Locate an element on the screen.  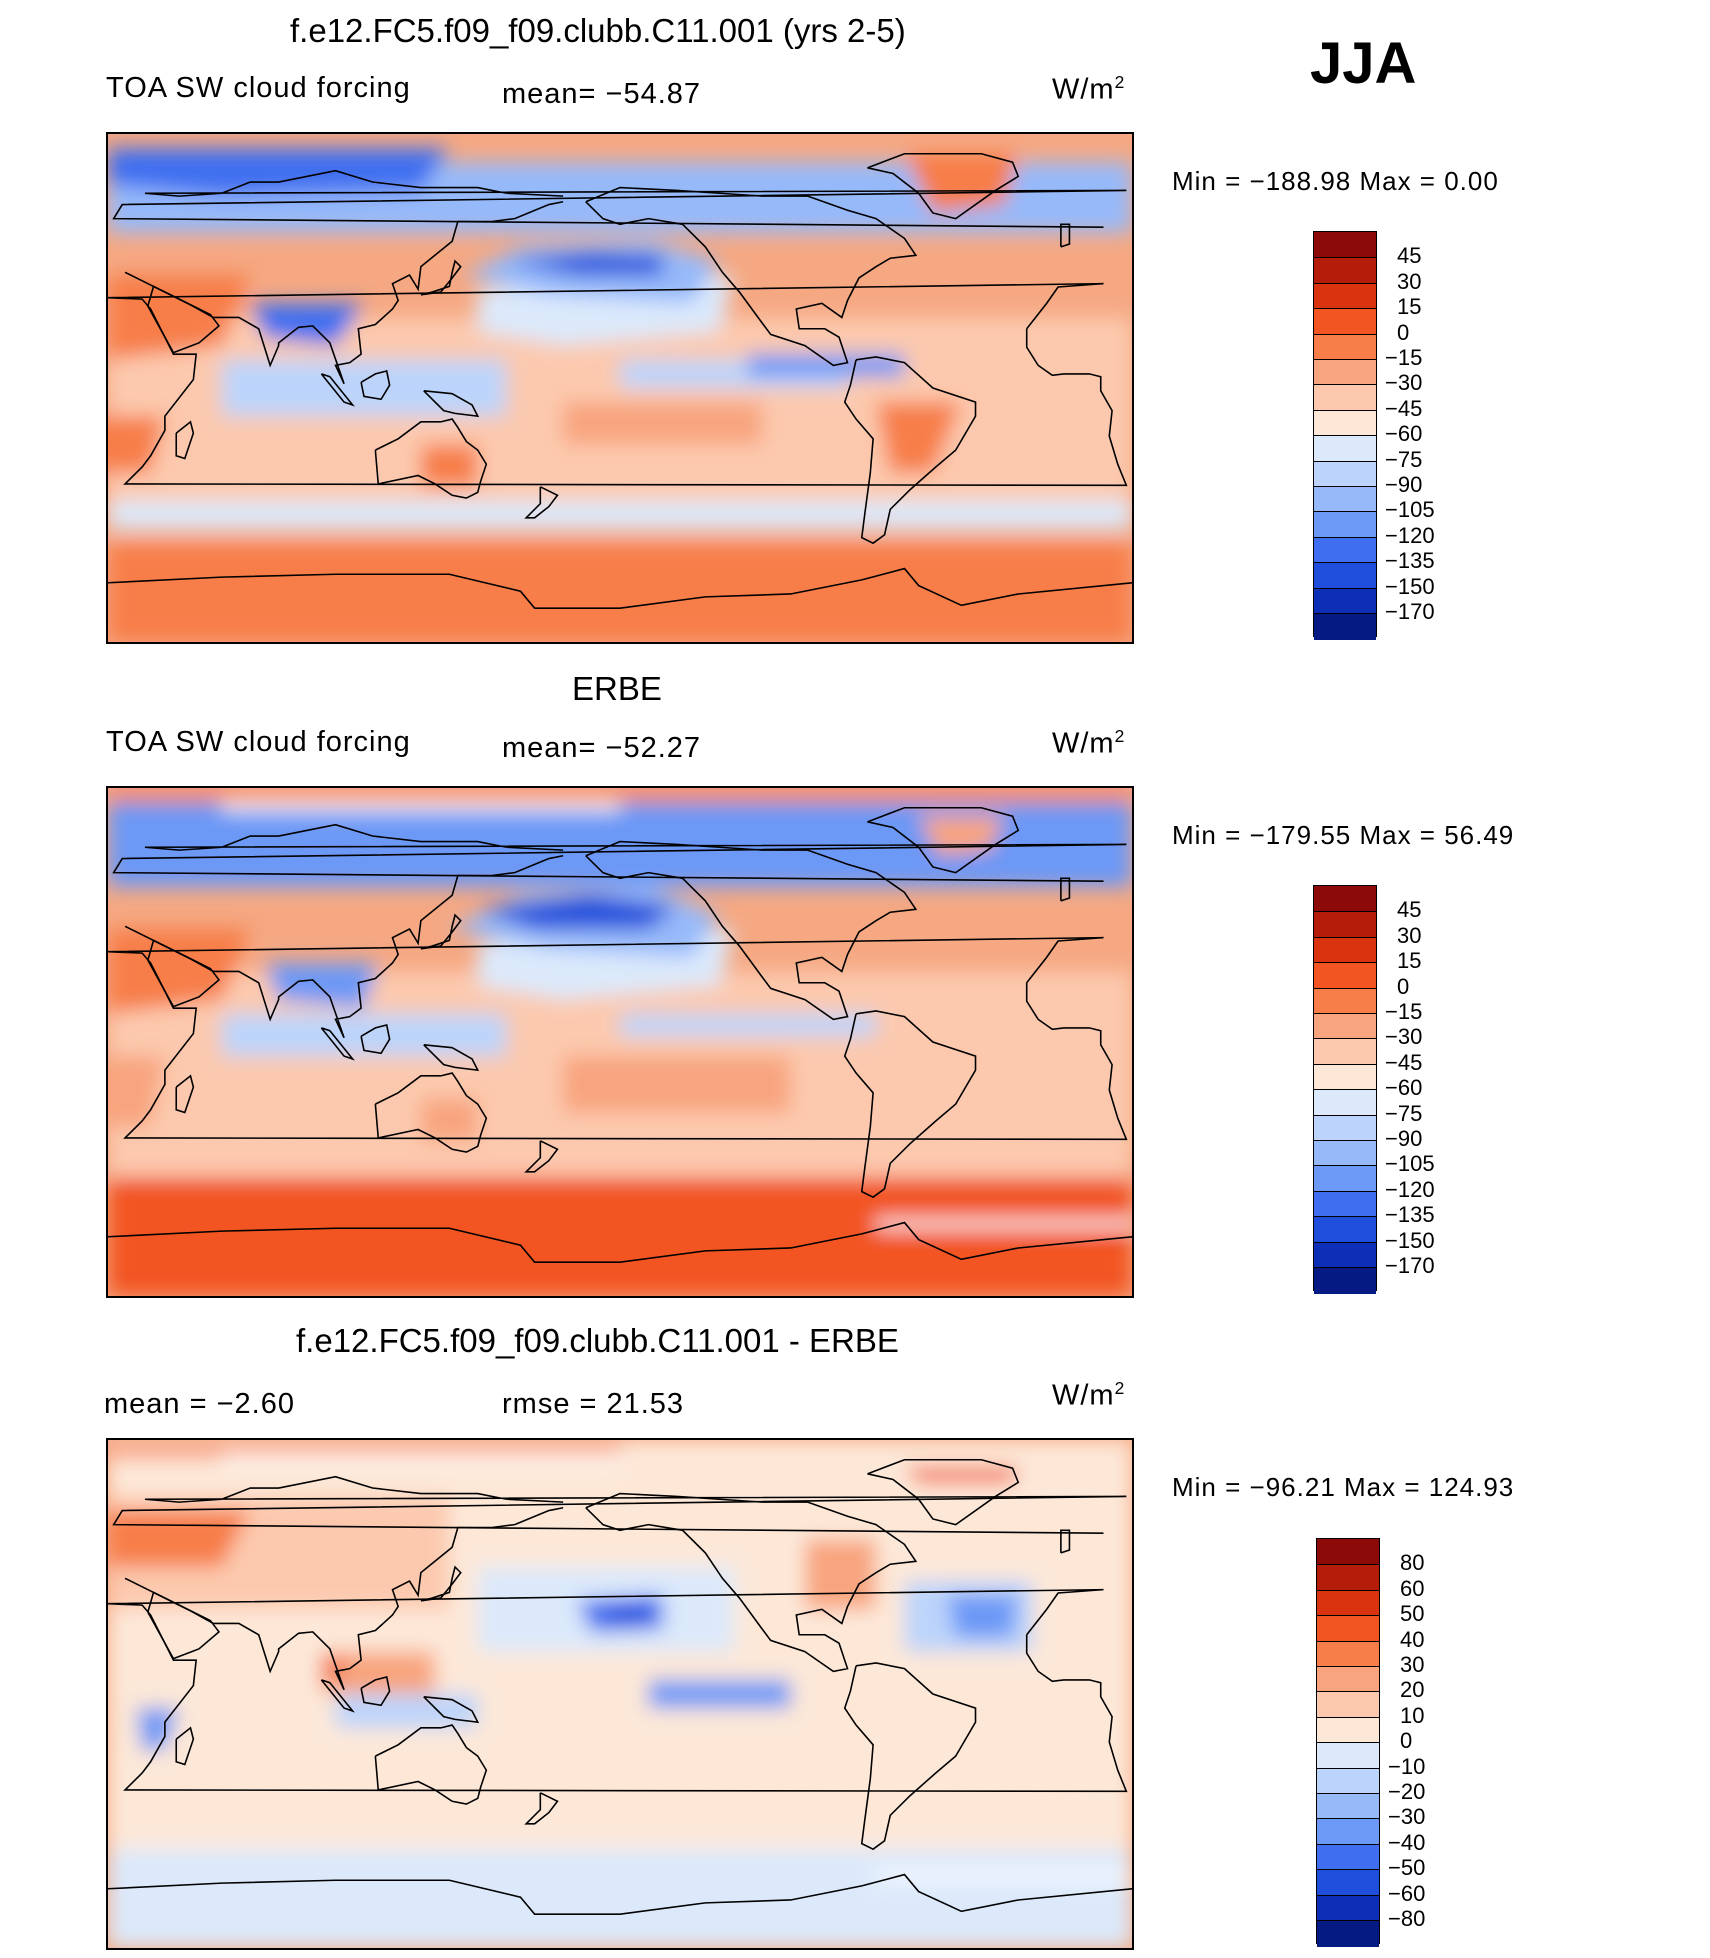
colorbar-tick-label: 30 is located at coordinates (1409, 281).